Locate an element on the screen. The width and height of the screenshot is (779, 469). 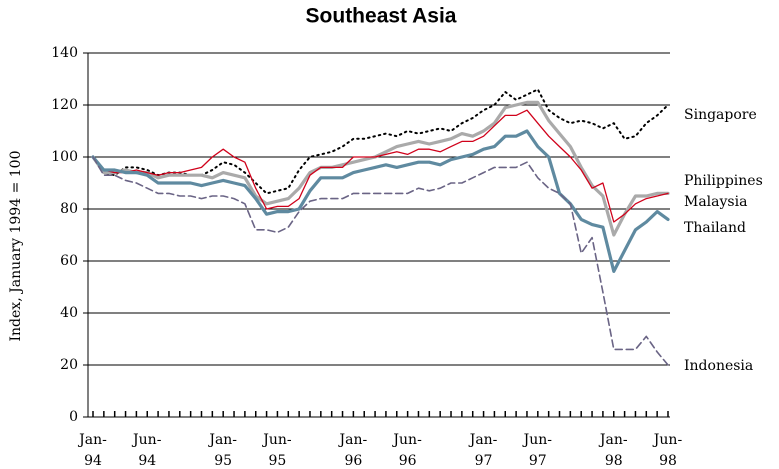
series-label: Indonesia is located at coordinates (718, 366).